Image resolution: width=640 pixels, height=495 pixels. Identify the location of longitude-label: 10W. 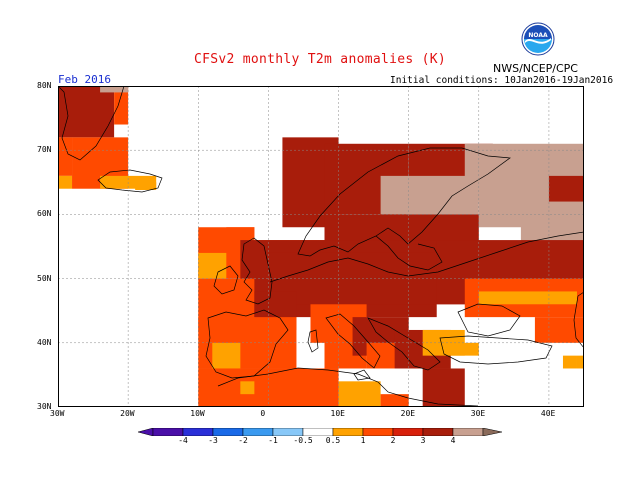
(197, 413).